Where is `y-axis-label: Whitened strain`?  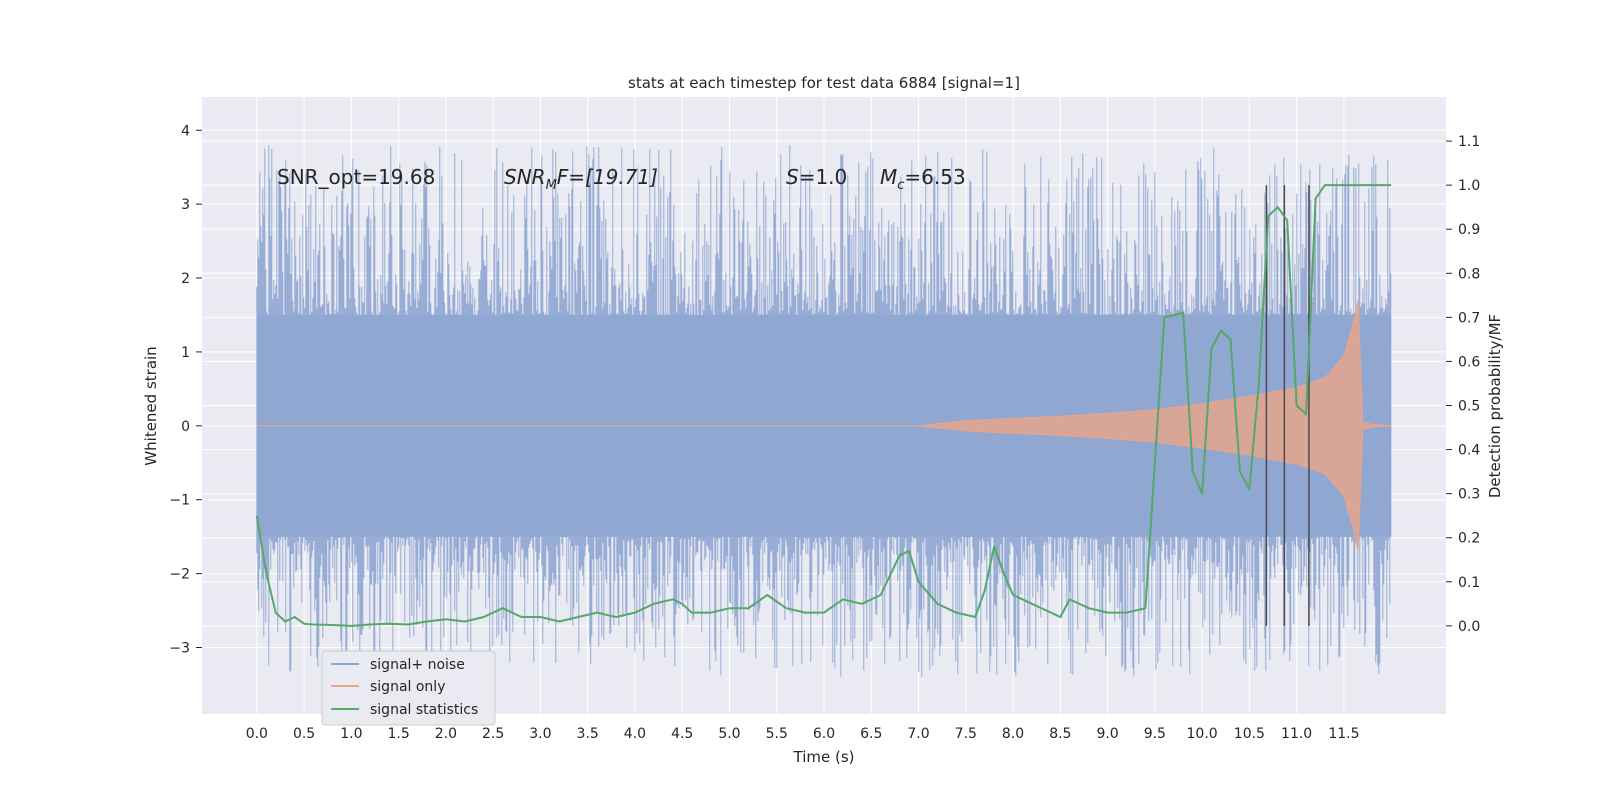 y-axis-label: Whitened strain is located at coordinates (151, 405).